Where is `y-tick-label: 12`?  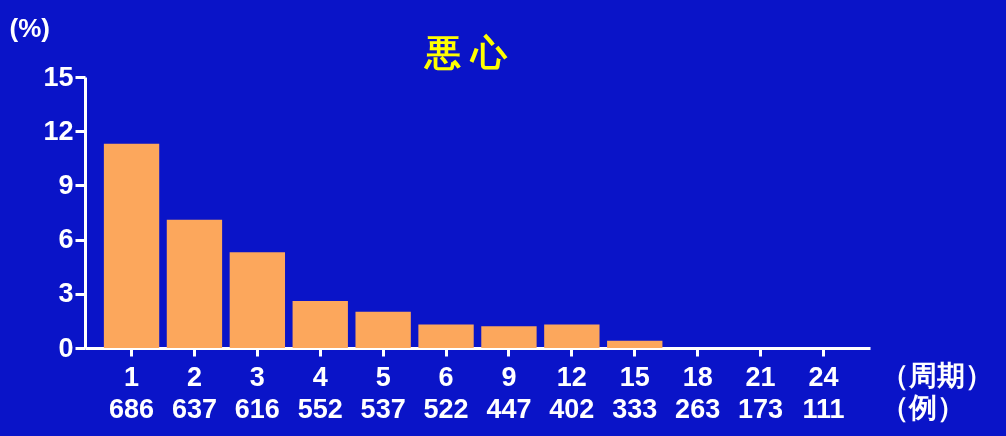 y-tick-label: 12 is located at coordinates (58, 130).